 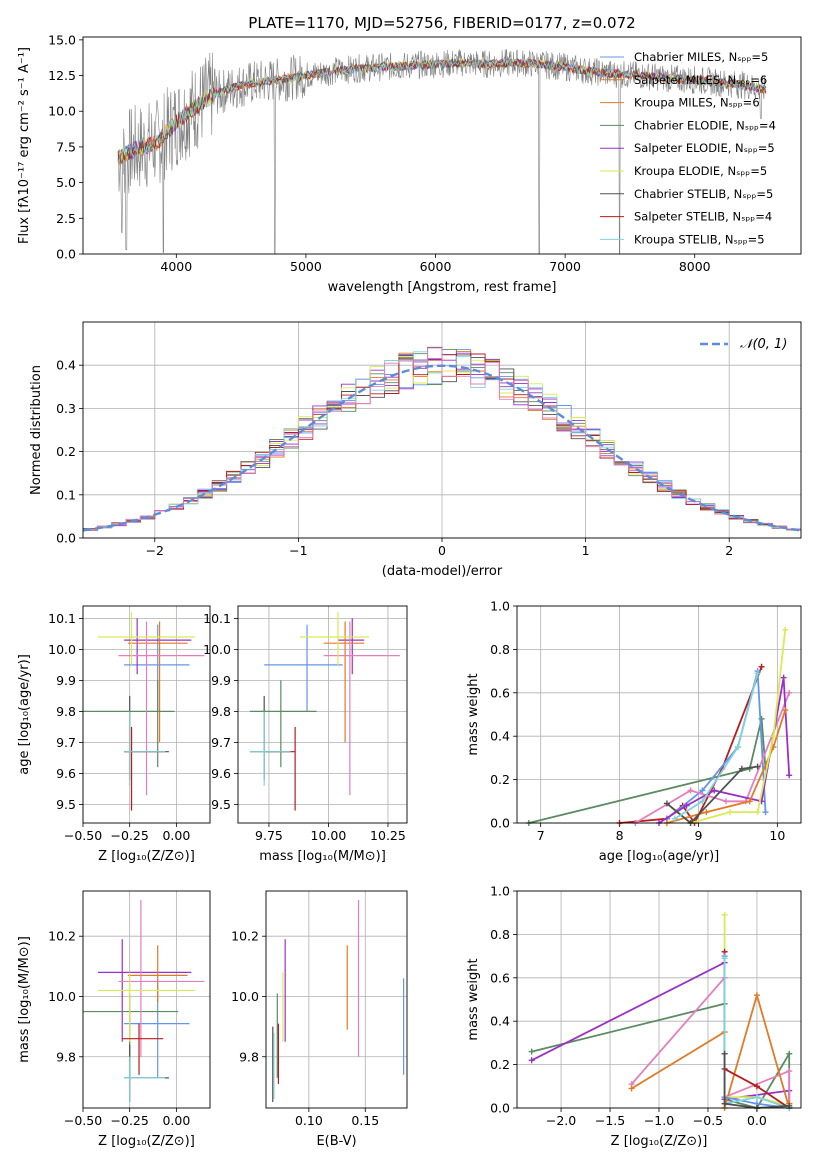 I want to click on legend-label: Chabrier ELODIE, Nₛₚₚ=4, so click(x=705, y=125).